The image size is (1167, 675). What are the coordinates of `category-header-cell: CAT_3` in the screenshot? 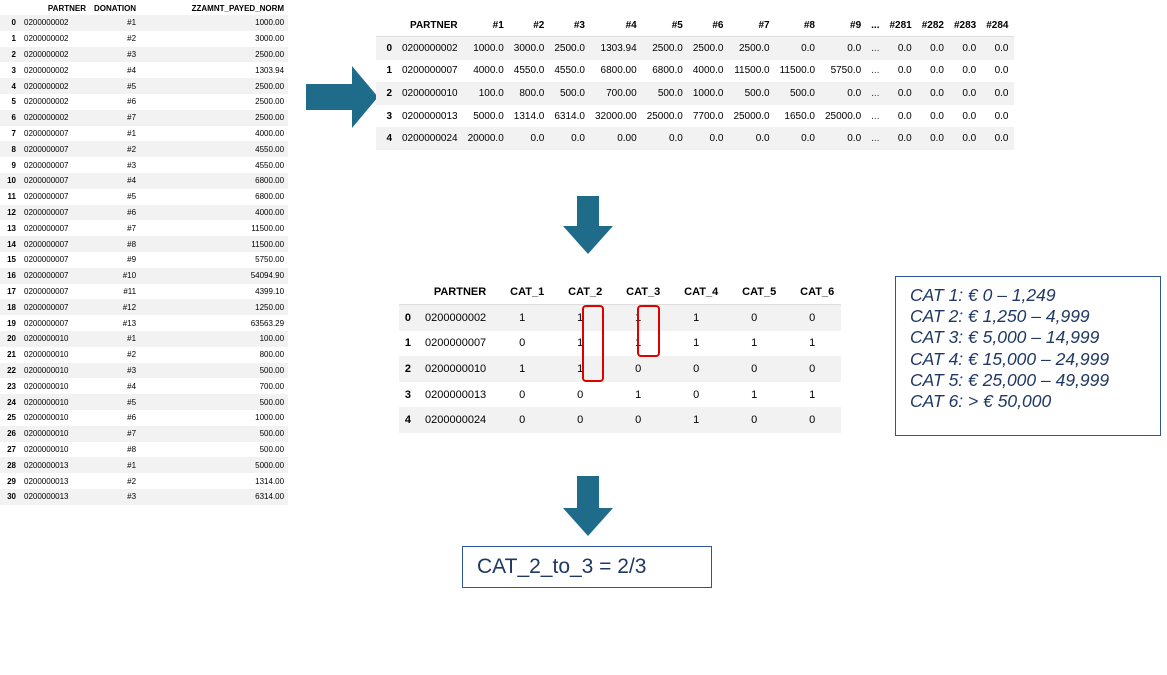 It's located at (638, 292).